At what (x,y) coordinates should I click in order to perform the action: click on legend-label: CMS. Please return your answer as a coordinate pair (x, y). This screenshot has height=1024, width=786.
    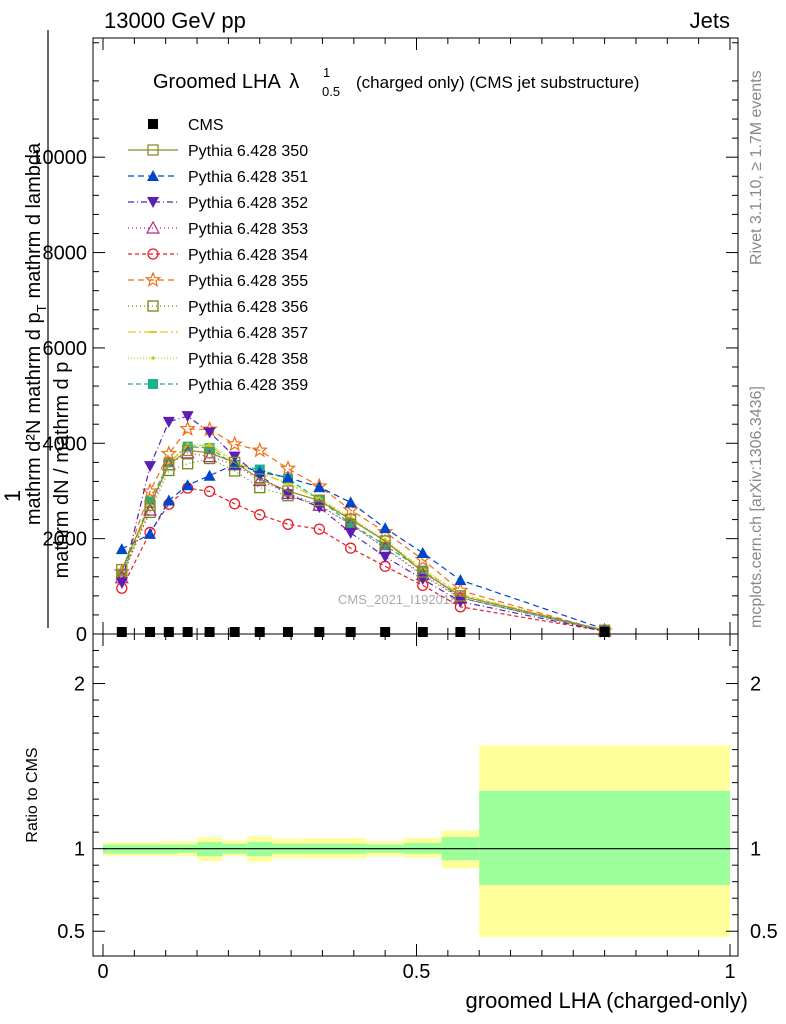
    Looking at the image, I should click on (206, 125).